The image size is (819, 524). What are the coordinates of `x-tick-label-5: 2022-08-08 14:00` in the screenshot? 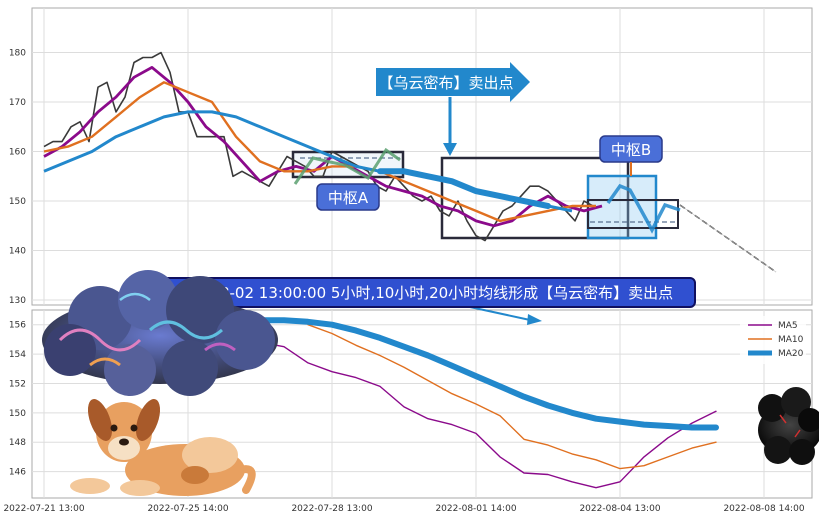 It's located at (763, 509).